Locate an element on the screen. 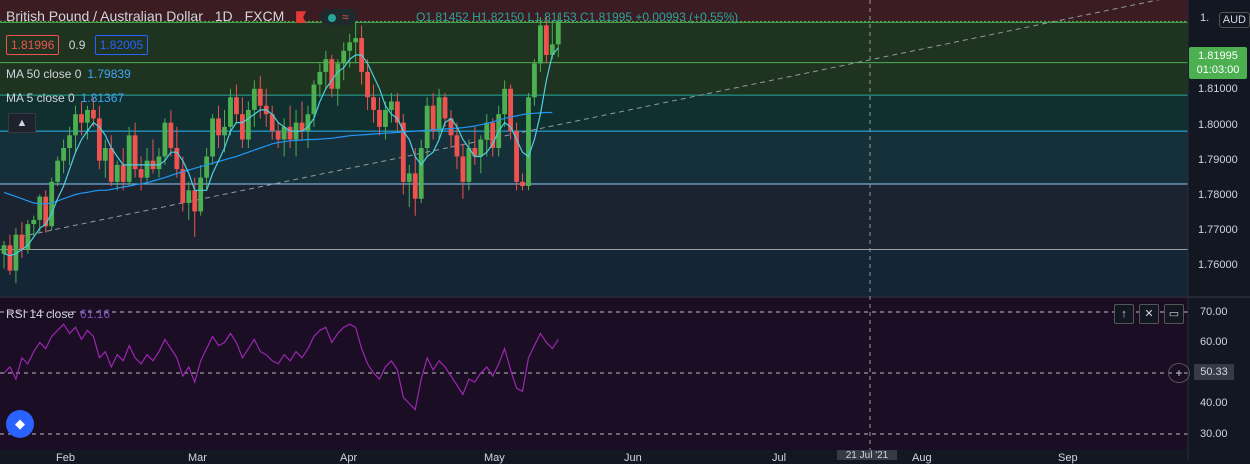  time-tick: Feb is located at coordinates (65, 458).